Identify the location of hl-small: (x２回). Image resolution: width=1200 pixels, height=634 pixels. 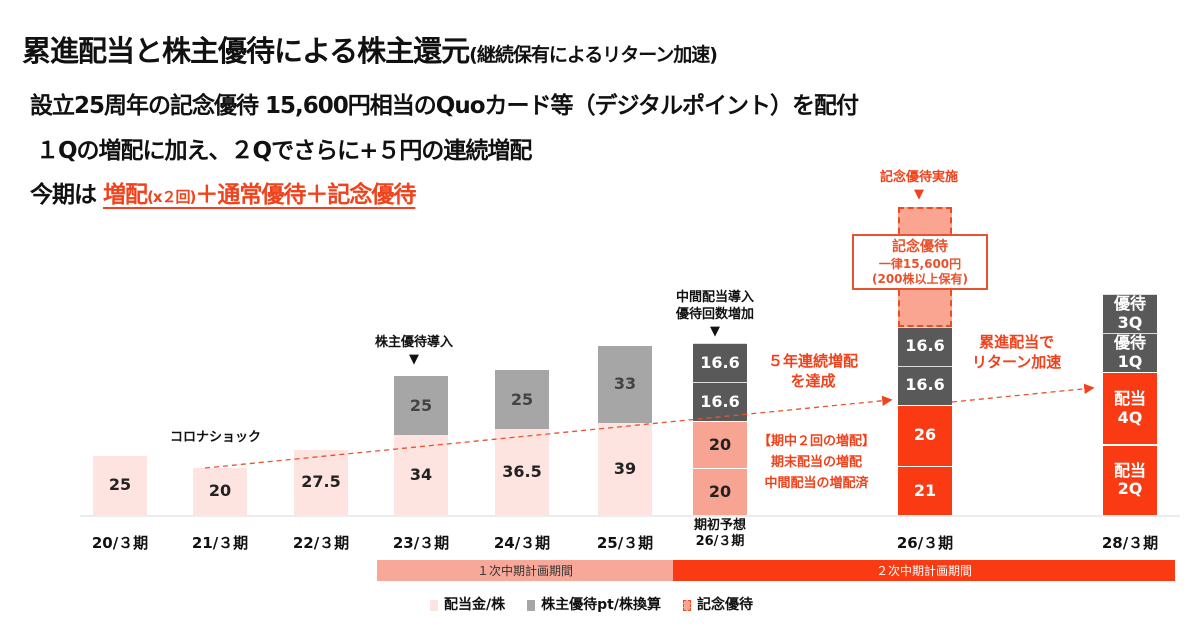
(171, 197).